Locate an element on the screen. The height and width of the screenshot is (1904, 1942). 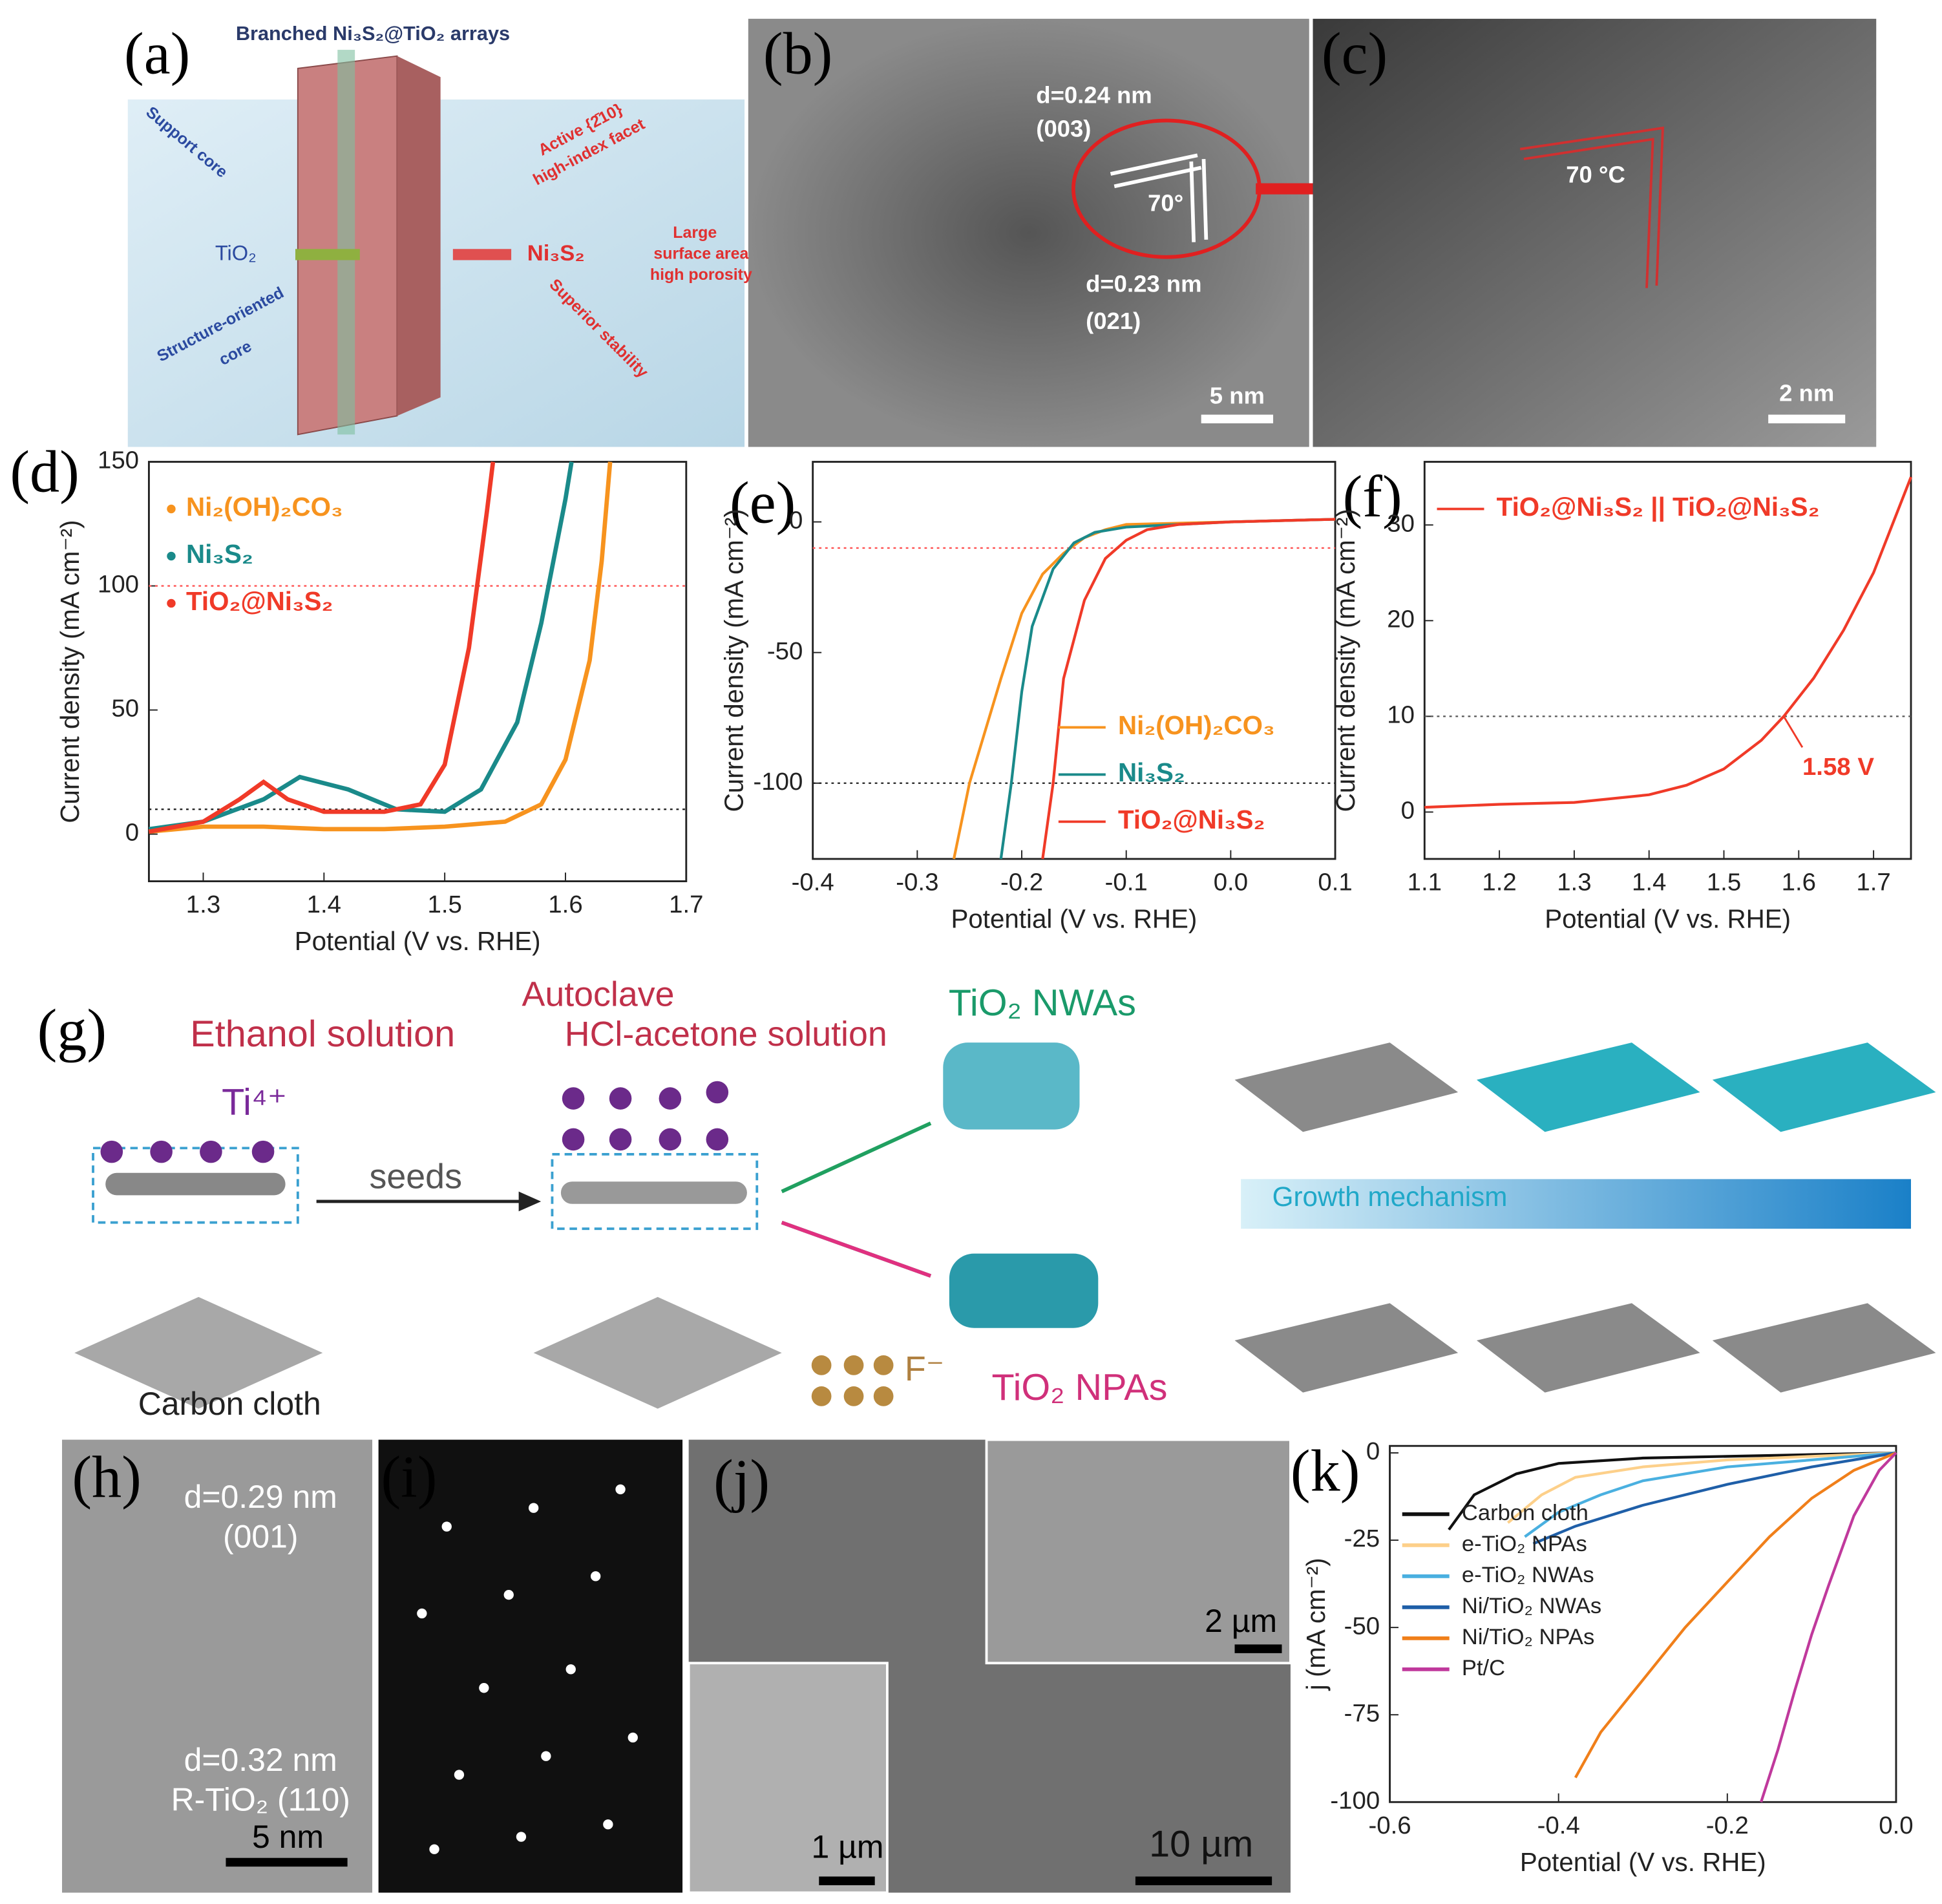
legend-label: Pt/C is located at coordinates (1483, 1668).